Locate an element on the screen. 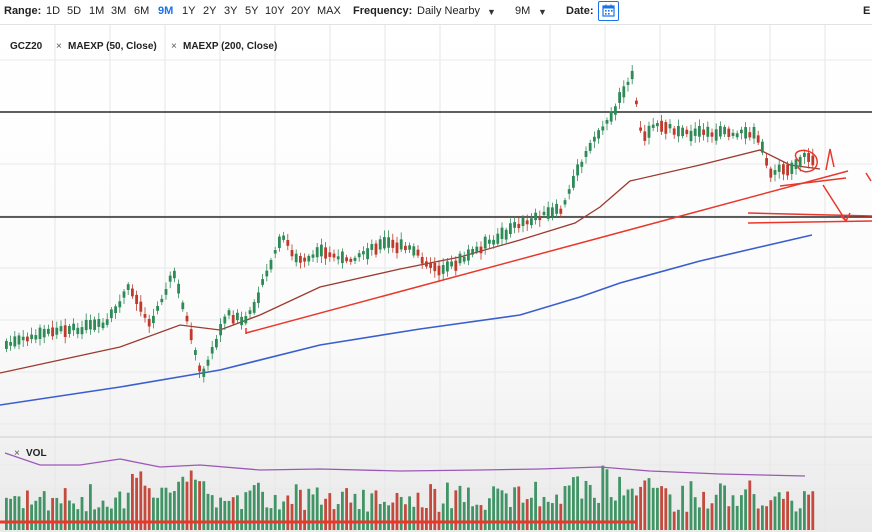 This screenshot has height=532, width=872. range-20y: 20Y is located at coordinates (301, 11).